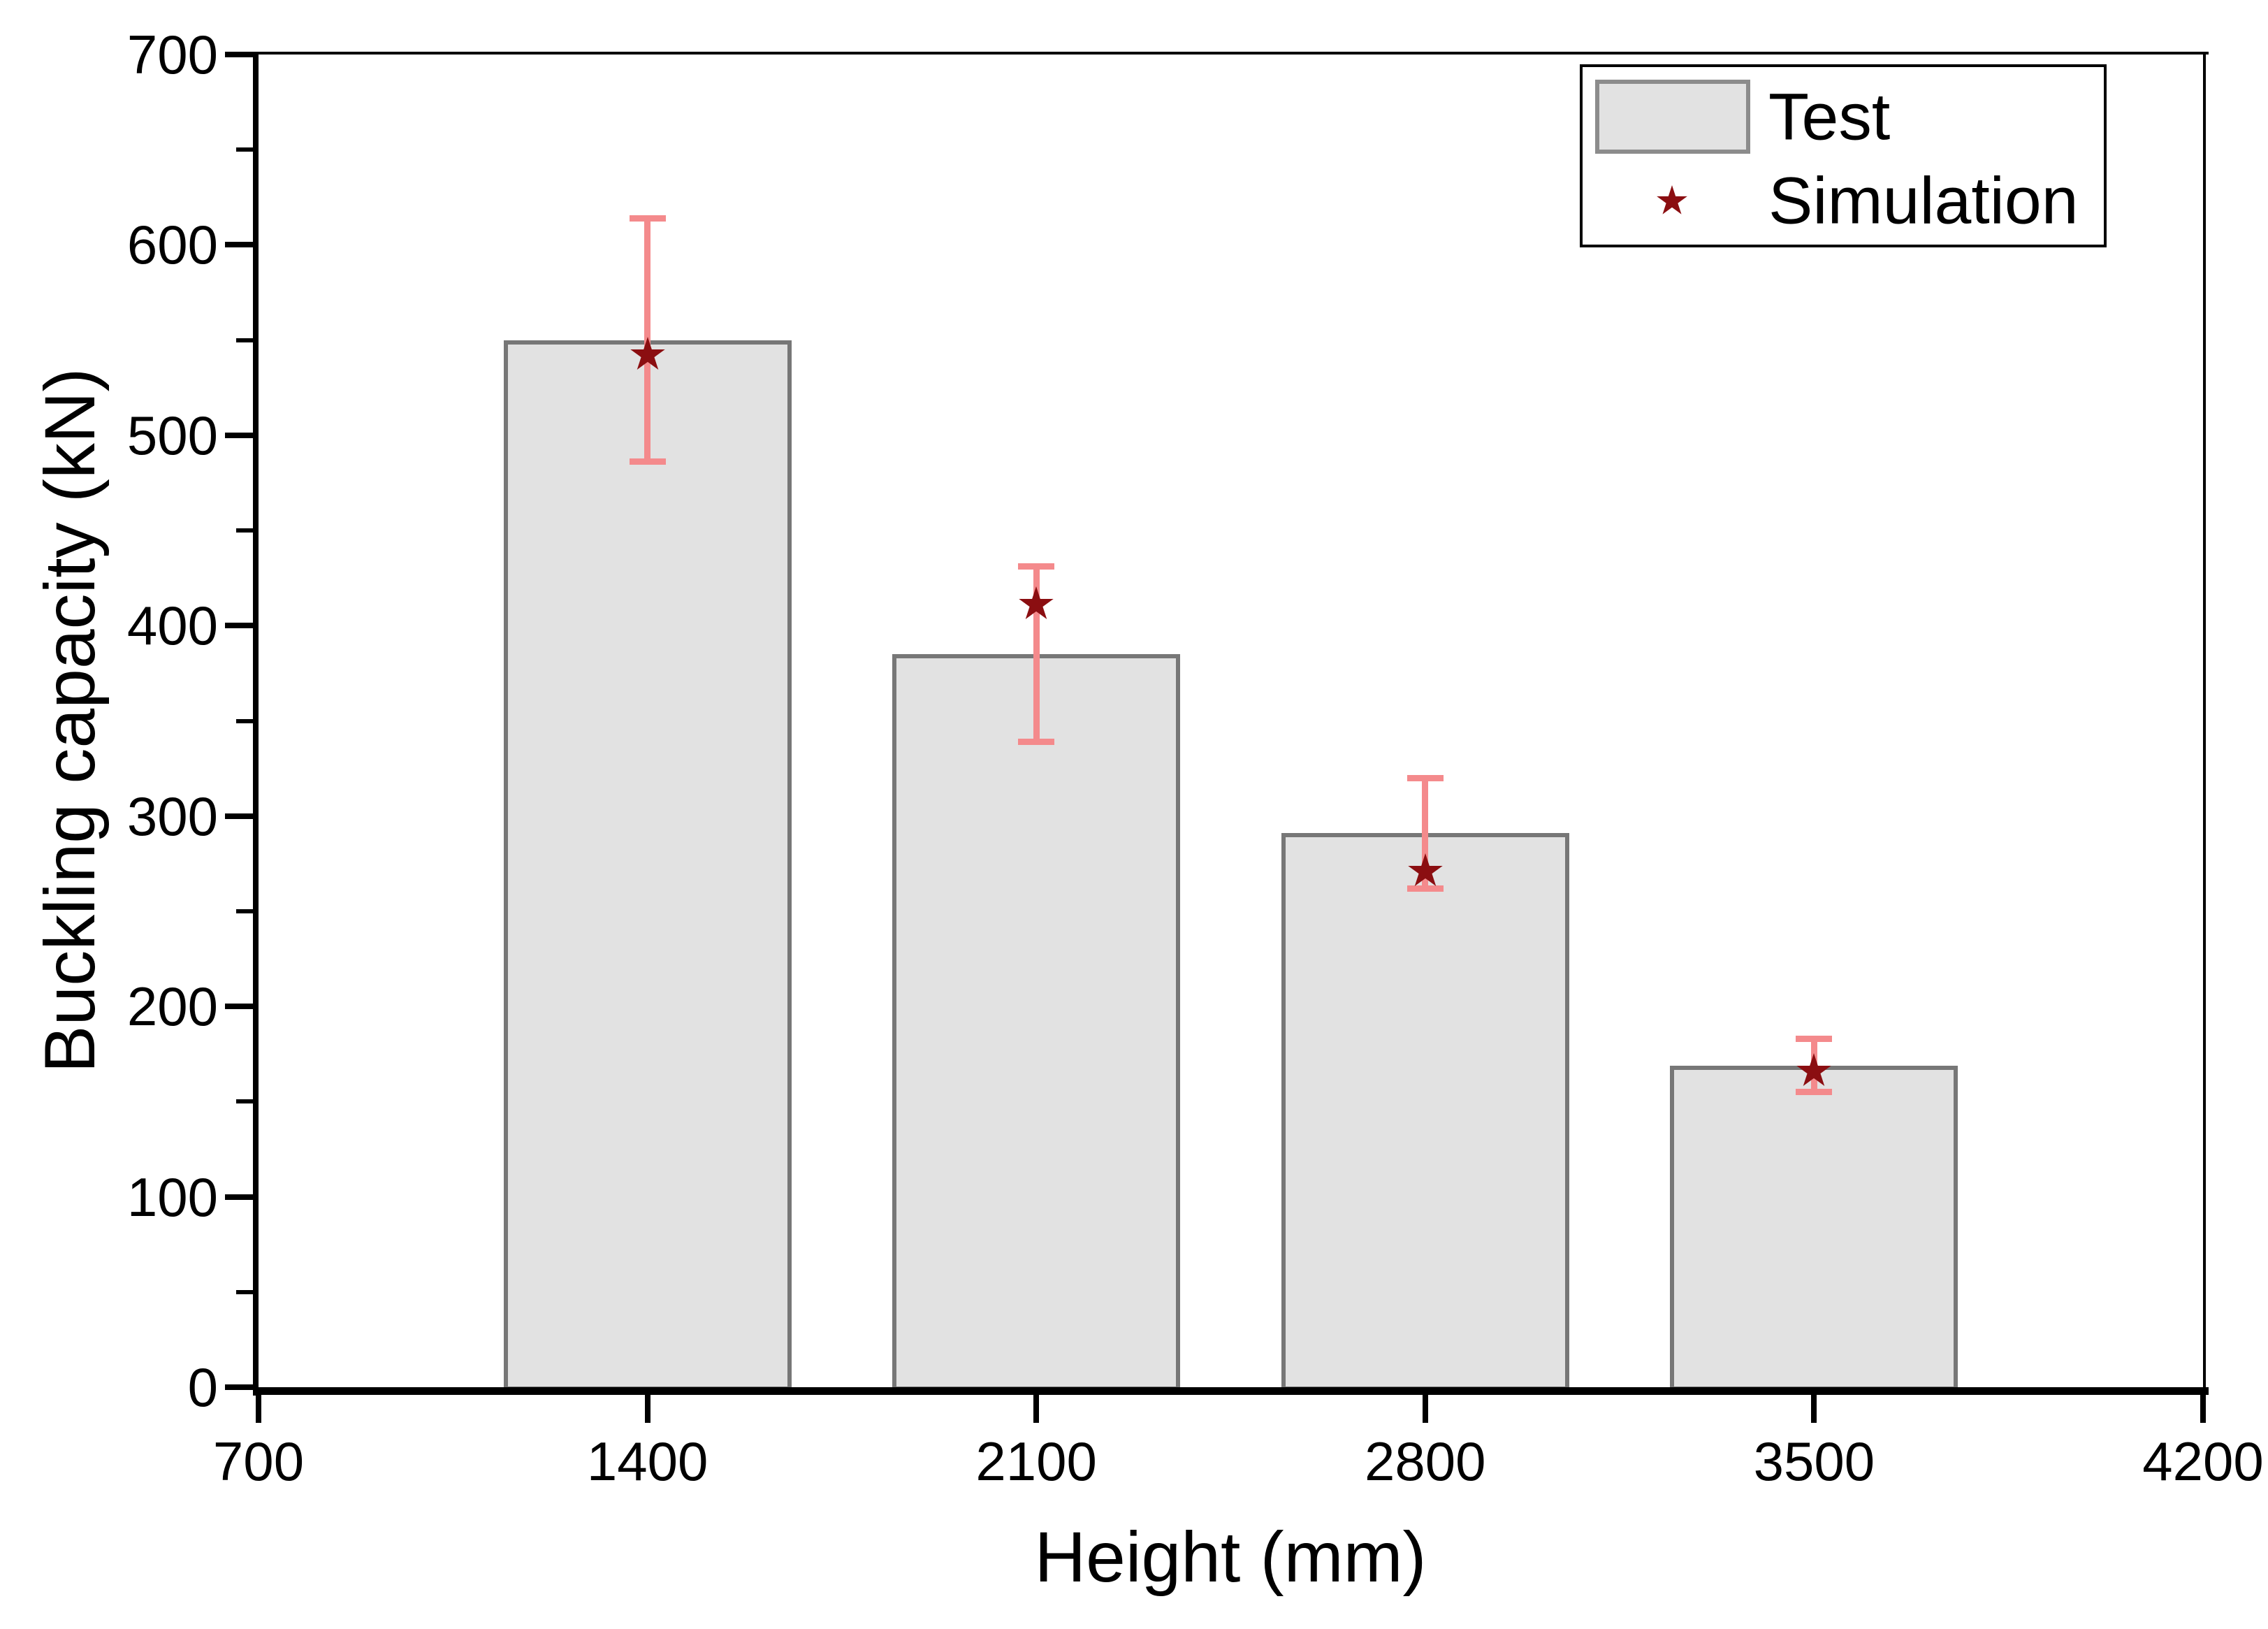 This screenshot has width=2268, height=1629. I want to click on x-tick-label: 2100, so click(1036, 1462).